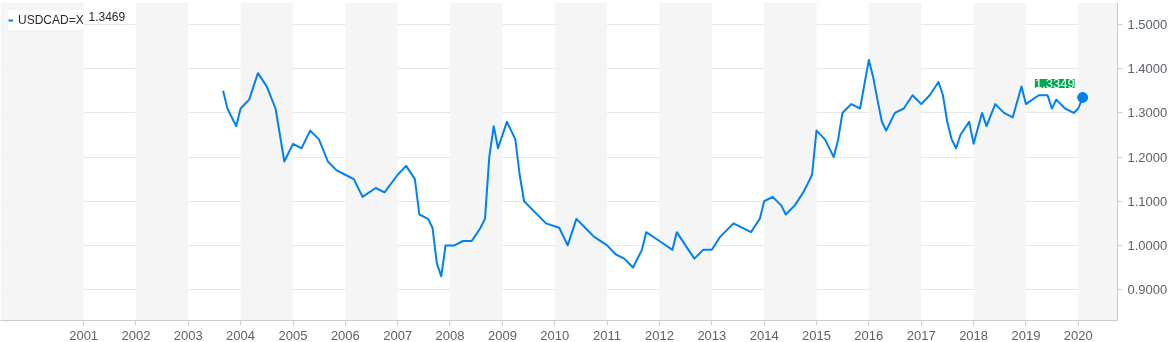 This screenshot has width=1170, height=342. What do you see at coordinates (345, 334) in the screenshot?
I see `x-tick-label: 2006` at bounding box center [345, 334].